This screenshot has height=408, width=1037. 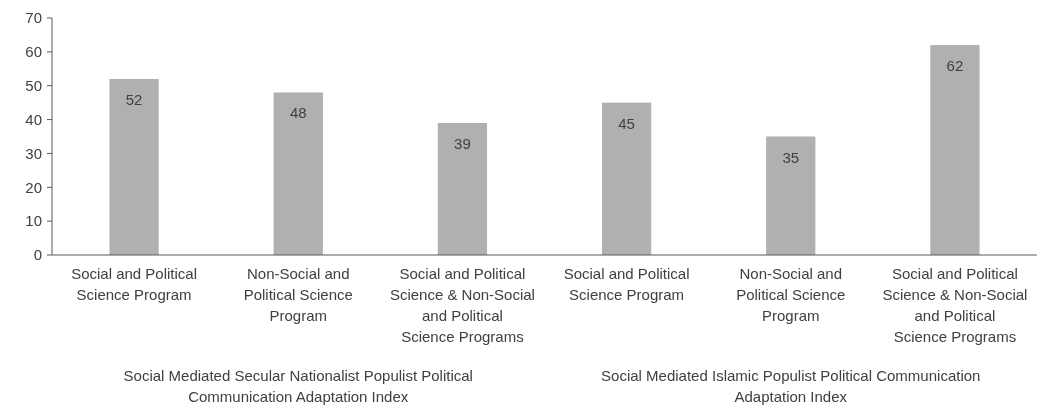 I want to click on text: Social Mediated Islamic Populist Political Communication Adaptation Index, so click(x=791, y=386).